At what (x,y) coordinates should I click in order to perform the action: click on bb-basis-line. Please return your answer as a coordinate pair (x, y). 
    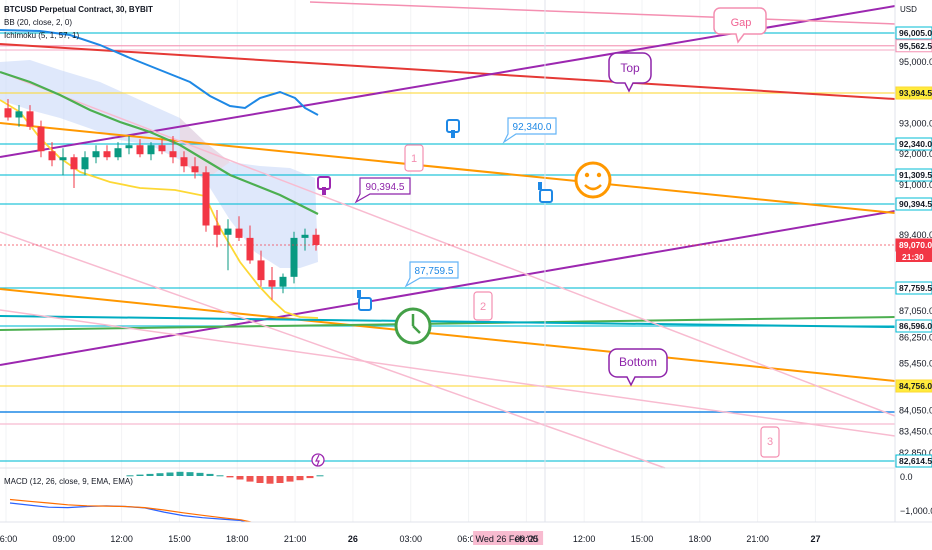
    Looking at the image, I should click on (159, 142).